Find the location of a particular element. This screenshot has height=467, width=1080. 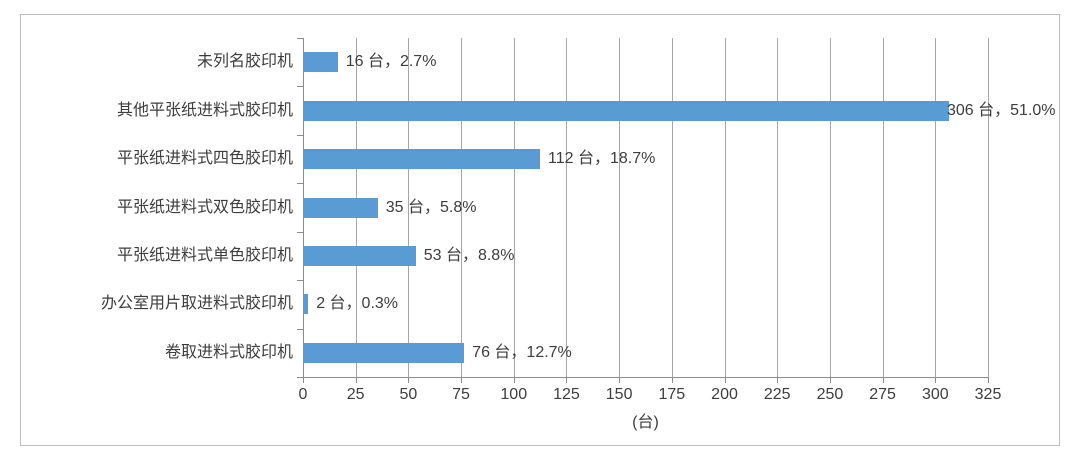

x-tick-label: 125 is located at coordinates (566, 394).